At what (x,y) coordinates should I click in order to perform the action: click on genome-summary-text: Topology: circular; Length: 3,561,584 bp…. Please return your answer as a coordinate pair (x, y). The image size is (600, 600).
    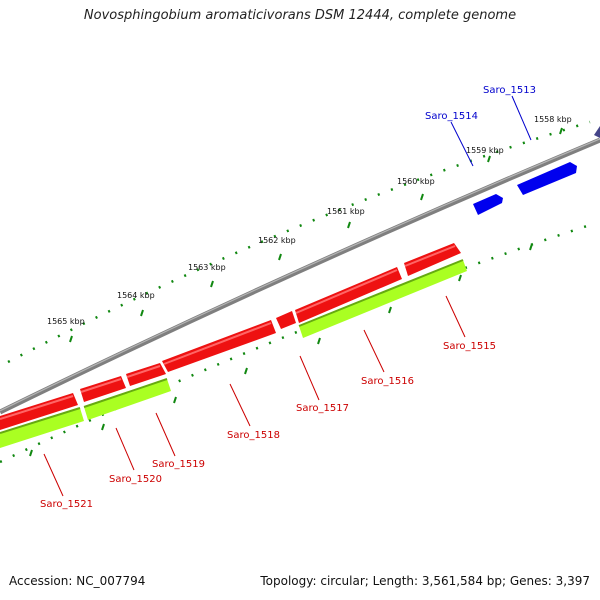
    Looking at the image, I should click on (425, 581).